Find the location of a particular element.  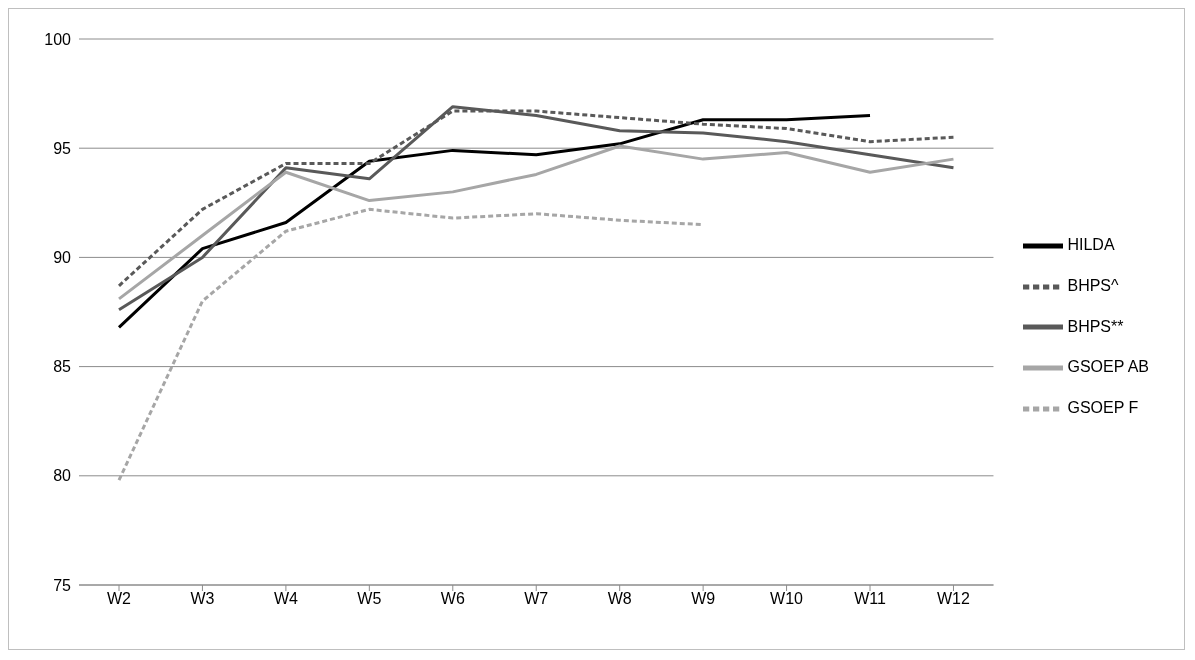

x-tick-label: W2 is located at coordinates (119, 599).